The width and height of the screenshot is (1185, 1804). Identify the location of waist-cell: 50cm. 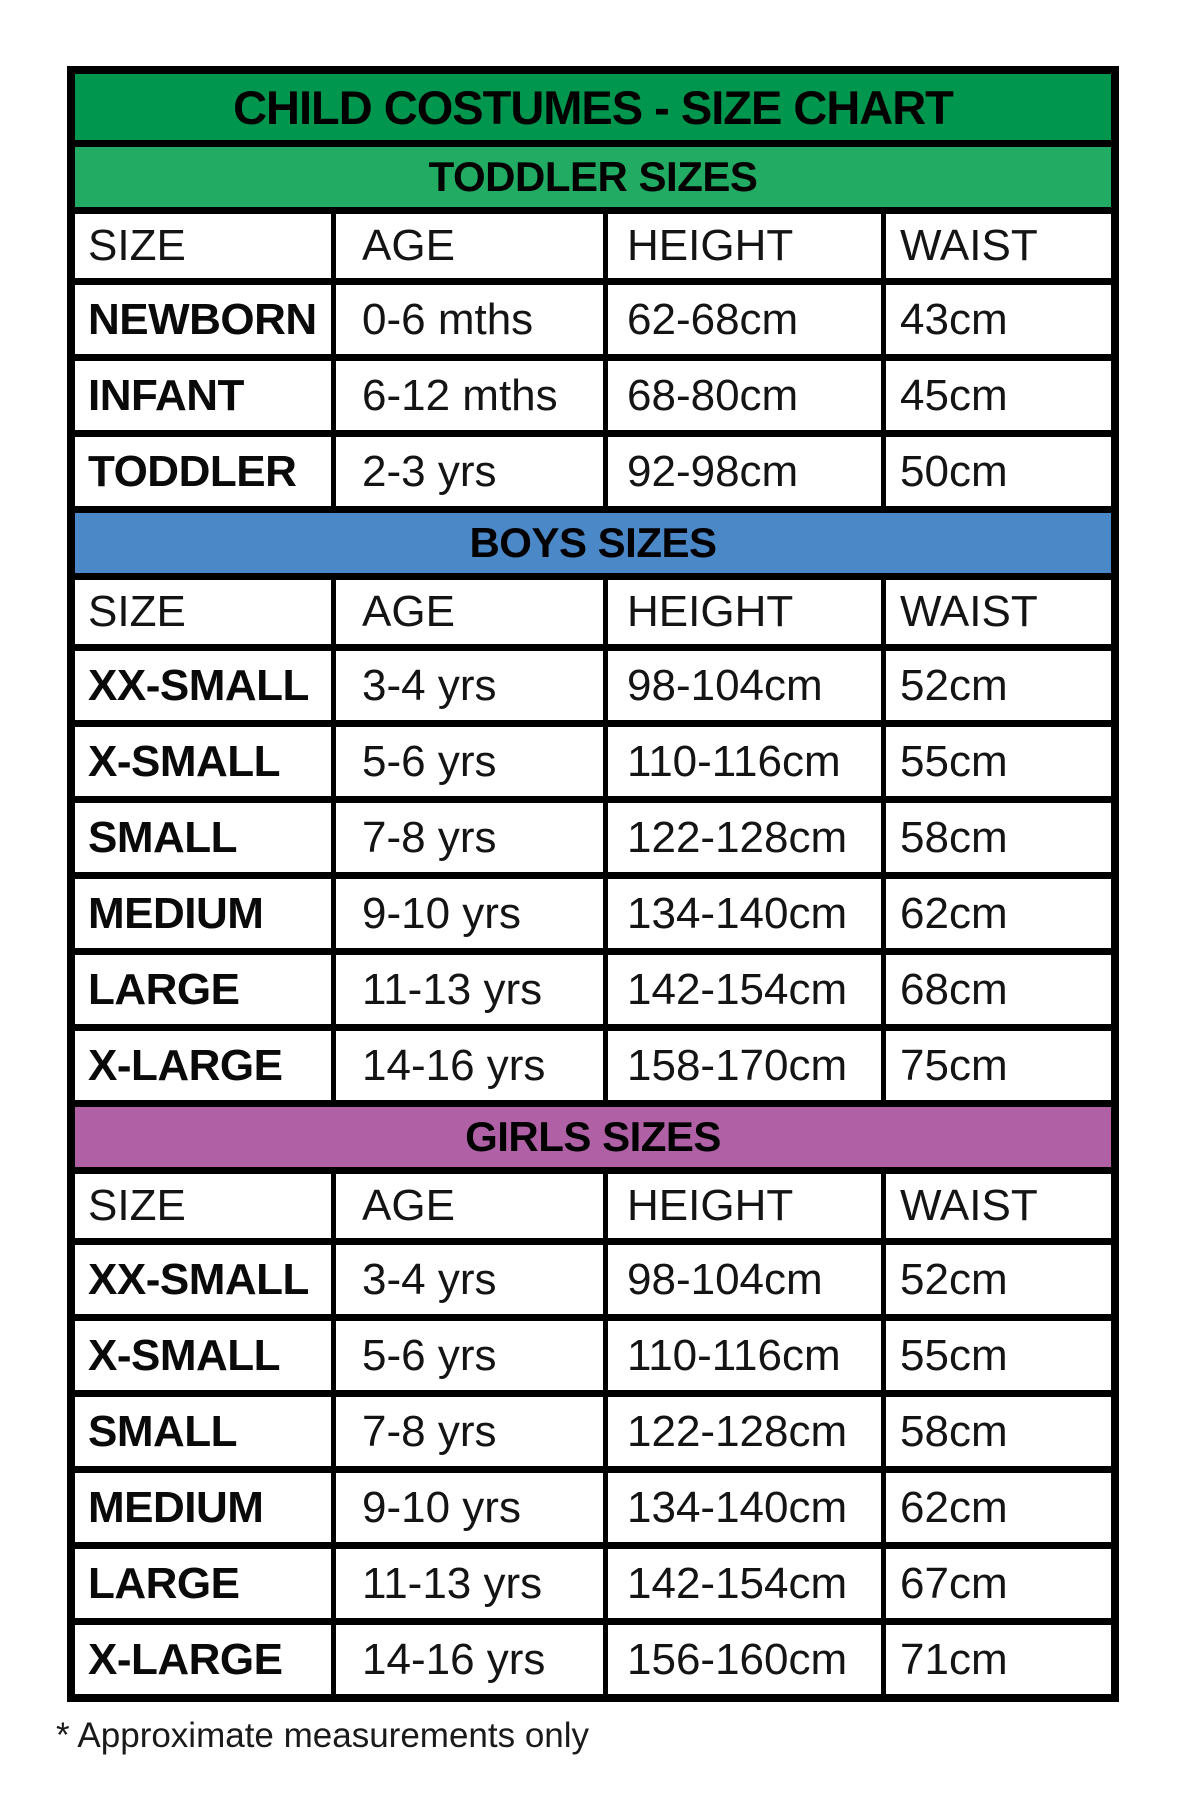
(998, 471).